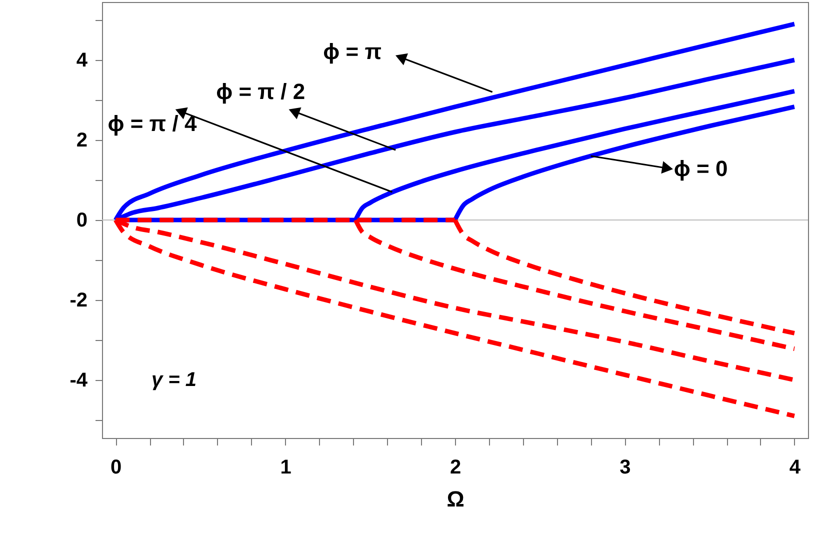 The height and width of the screenshot is (542, 813). What do you see at coordinates (82, 221) in the screenshot?
I see `y-tick-label: 0` at bounding box center [82, 221].